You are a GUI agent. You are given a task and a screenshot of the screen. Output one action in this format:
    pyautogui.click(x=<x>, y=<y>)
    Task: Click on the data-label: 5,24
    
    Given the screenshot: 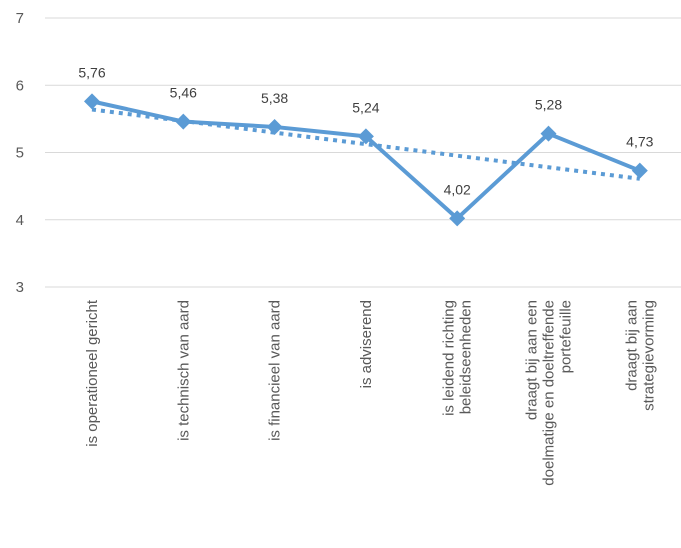 What is the action you would take?
    pyautogui.click(x=365, y=107)
    